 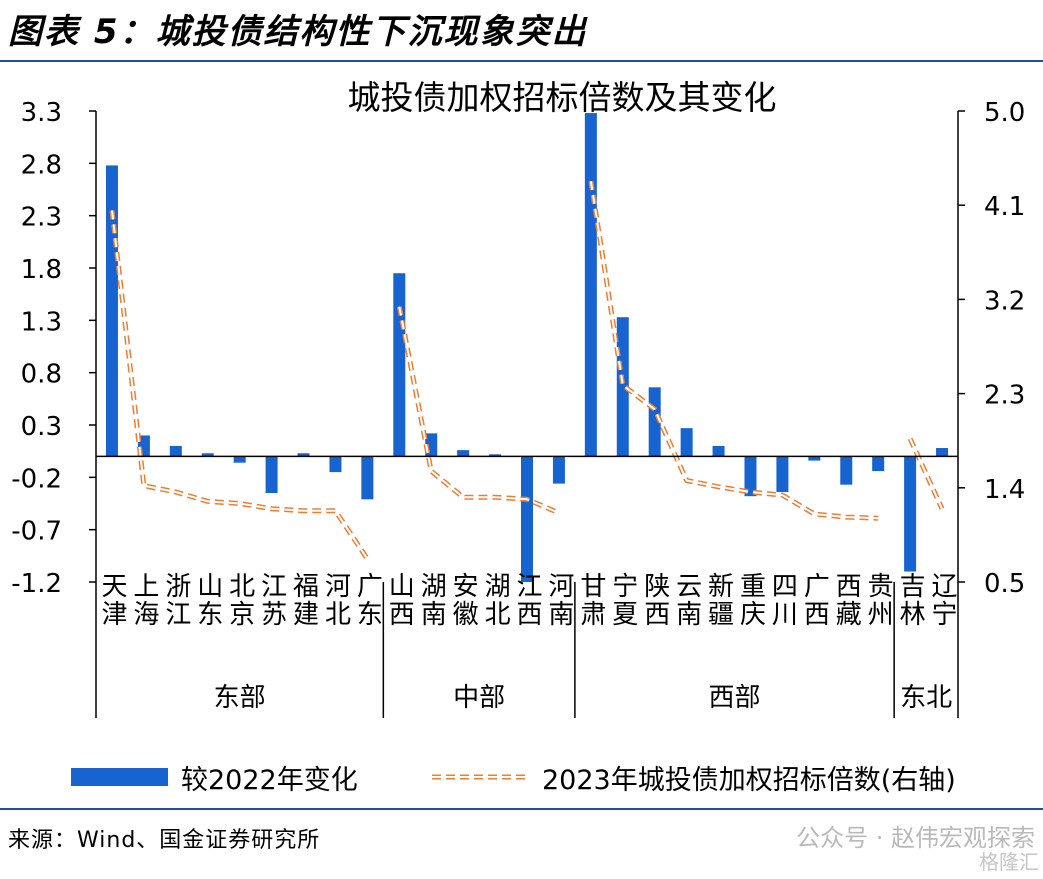 What do you see at coordinates (112, 600) in the screenshot?
I see `category-label: 天津` at bounding box center [112, 600].